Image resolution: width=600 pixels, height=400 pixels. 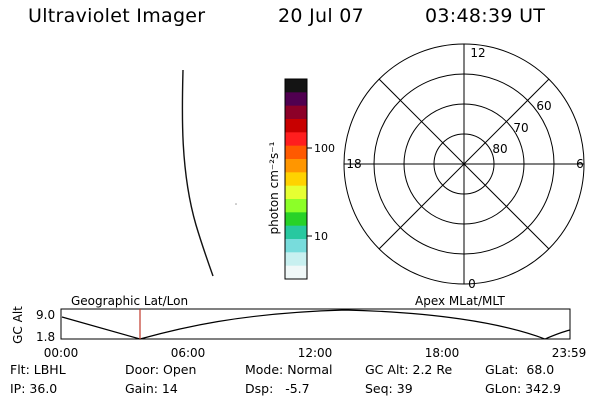 What do you see at coordinates (389, 388) in the screenshot?
I see `info-seq: Seq: 39` at bounding box center [389, 388].